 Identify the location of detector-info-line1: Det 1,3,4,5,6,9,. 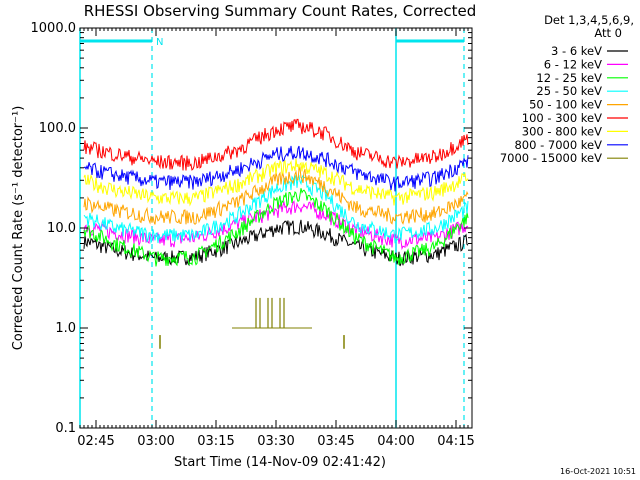
(589, 20).